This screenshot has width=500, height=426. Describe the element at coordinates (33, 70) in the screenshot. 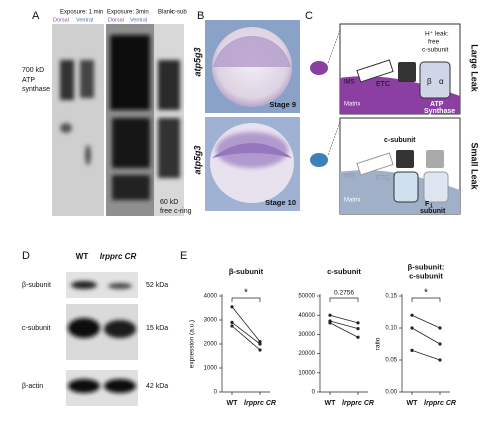

I see `marker-label: 700 kD` at that location.